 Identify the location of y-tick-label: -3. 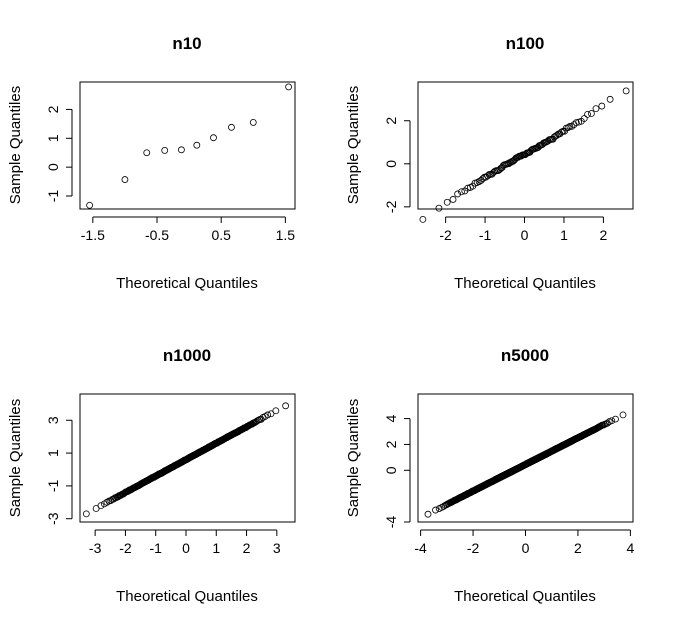
(53, 518).